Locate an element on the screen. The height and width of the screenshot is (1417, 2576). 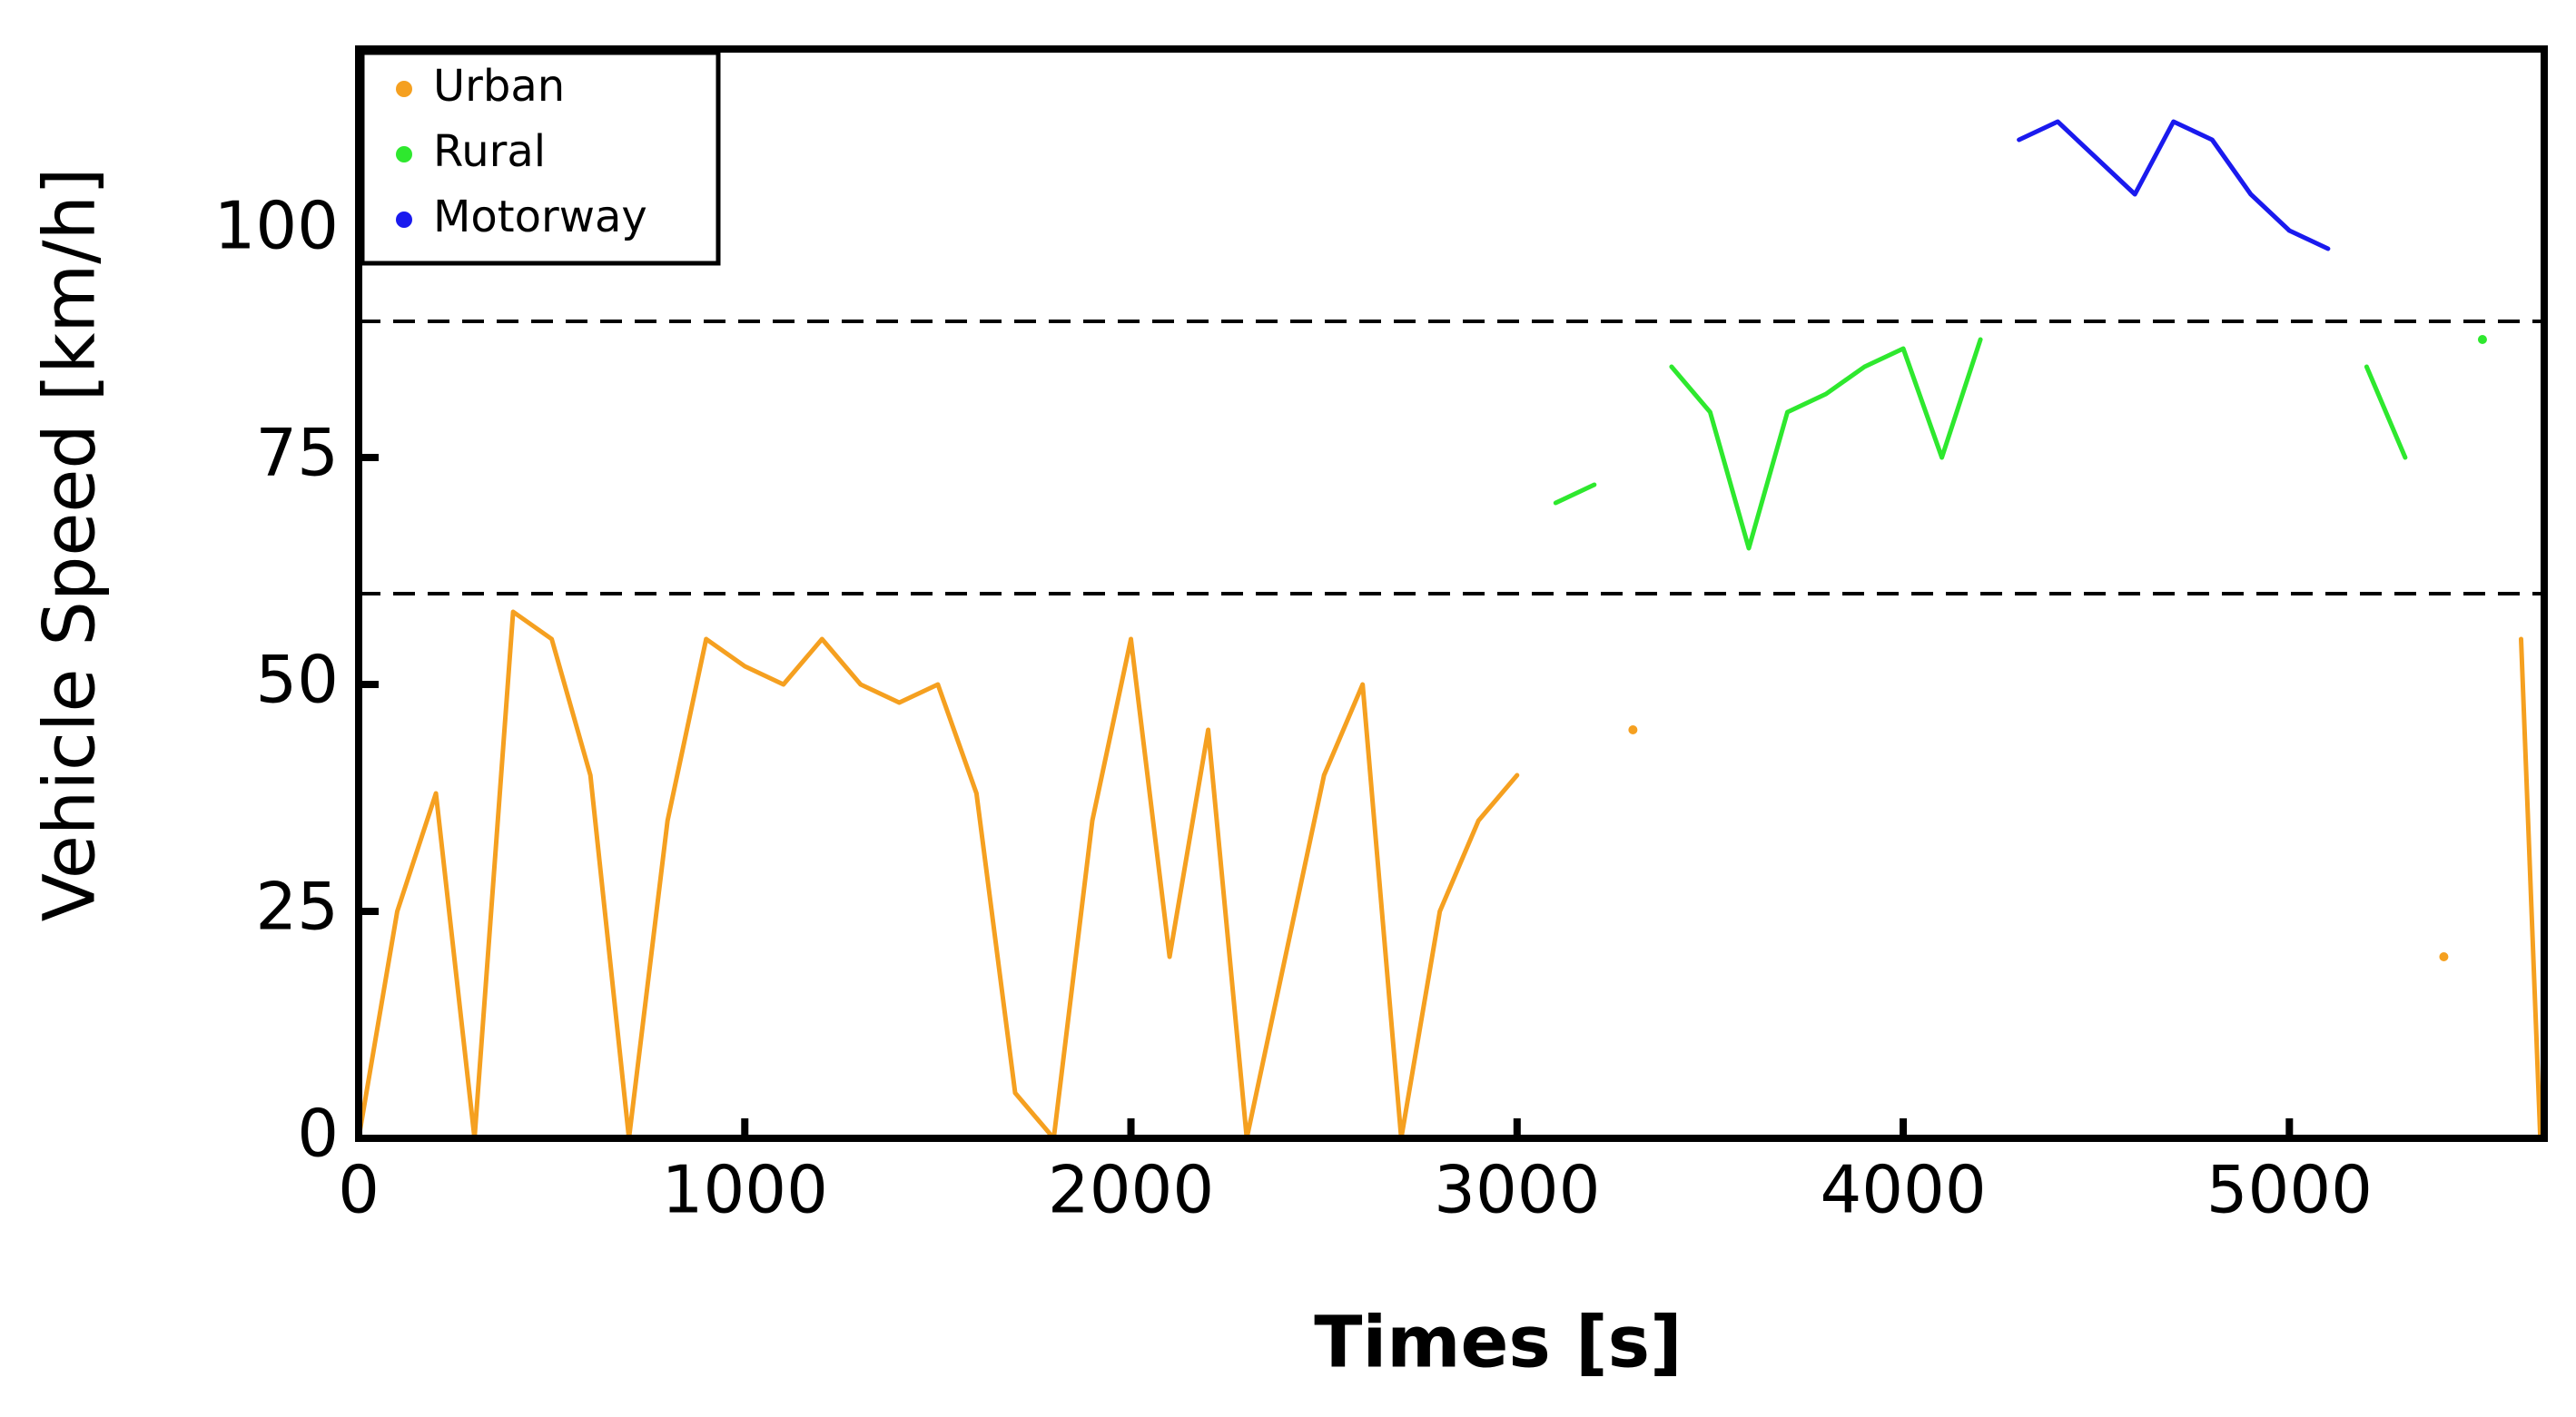
x-tick-label: 1000 is located at coordinates (745, 1190).